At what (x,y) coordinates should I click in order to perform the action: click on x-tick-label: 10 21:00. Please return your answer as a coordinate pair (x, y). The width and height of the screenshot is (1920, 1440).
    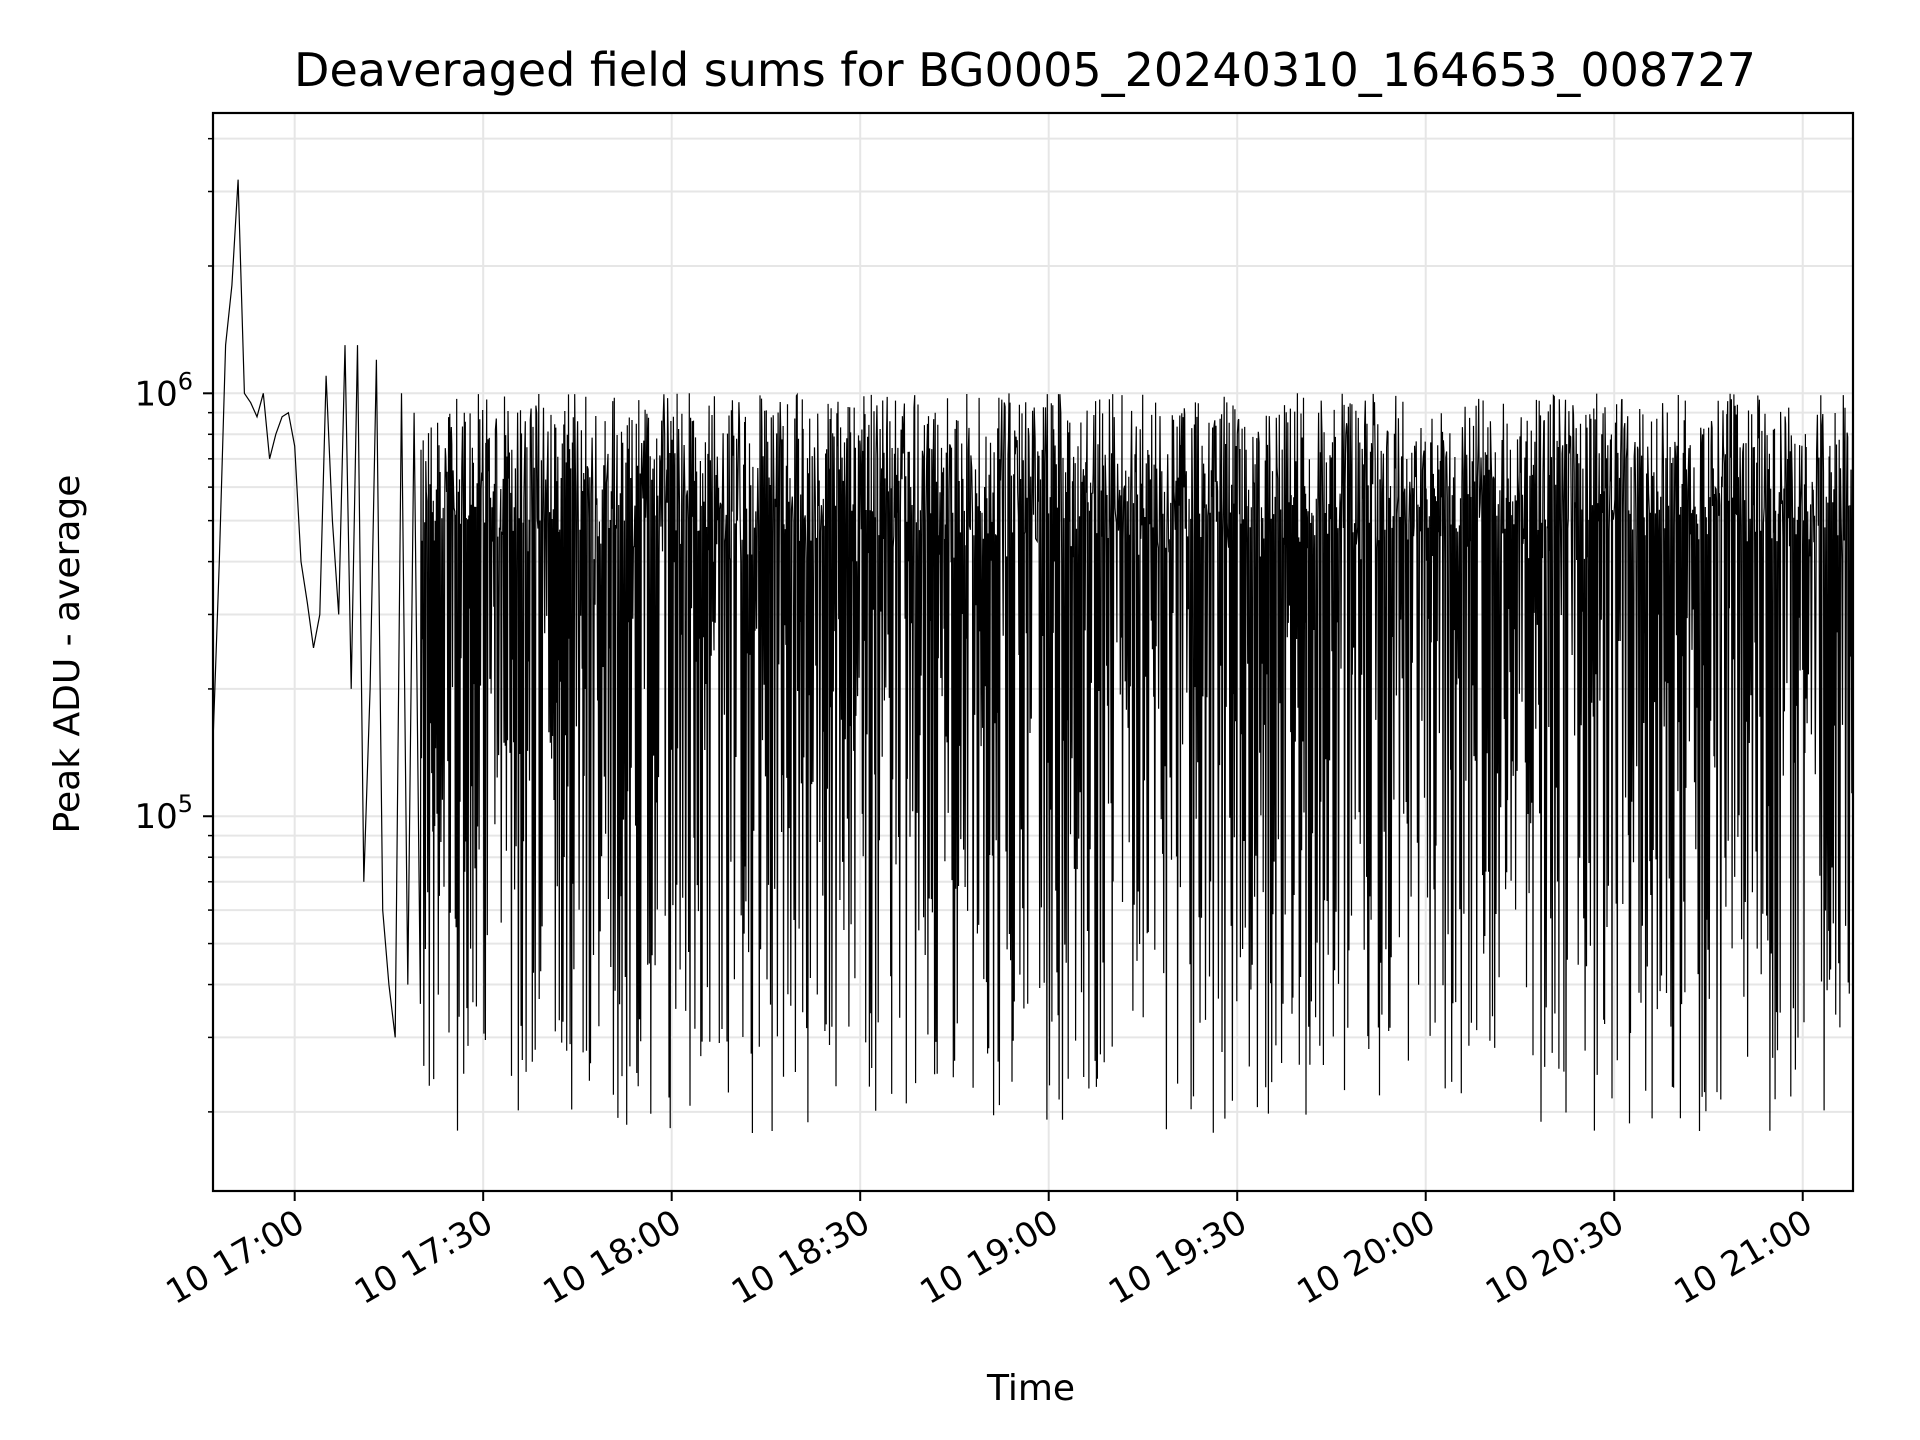
    Looking at the image, I should click on (1744, 1257).